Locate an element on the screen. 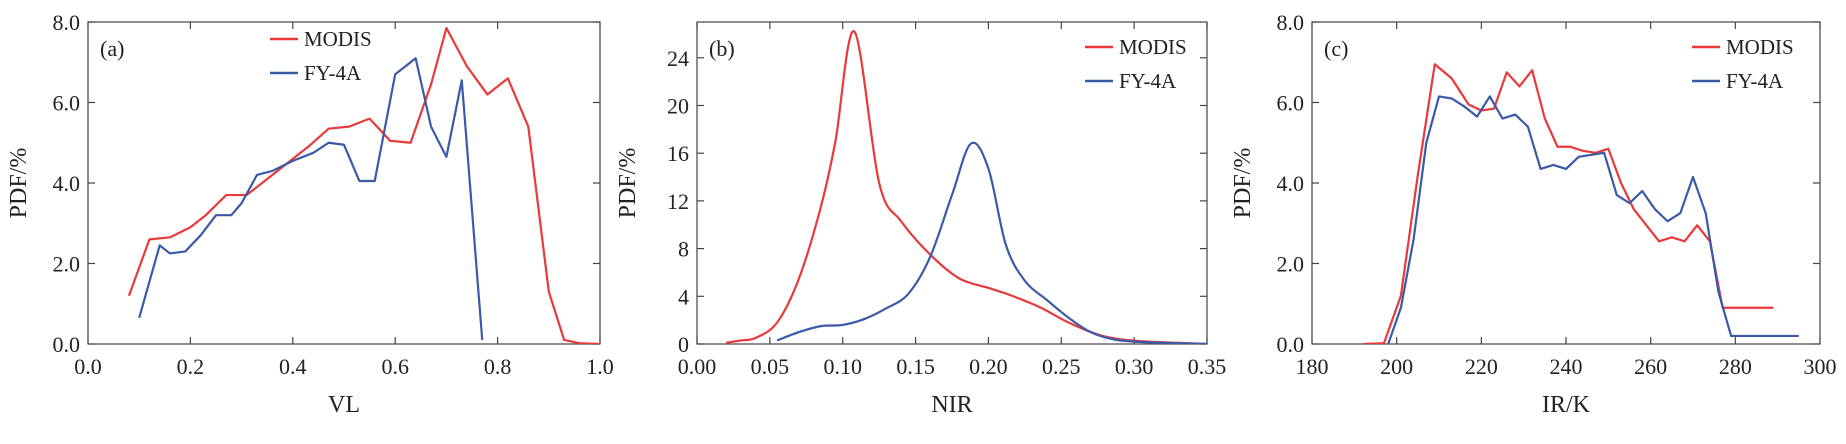 The height and width of the screenshot is (444, 1846). x-tick-label: 0.15 is located at coordinates (915, 366).